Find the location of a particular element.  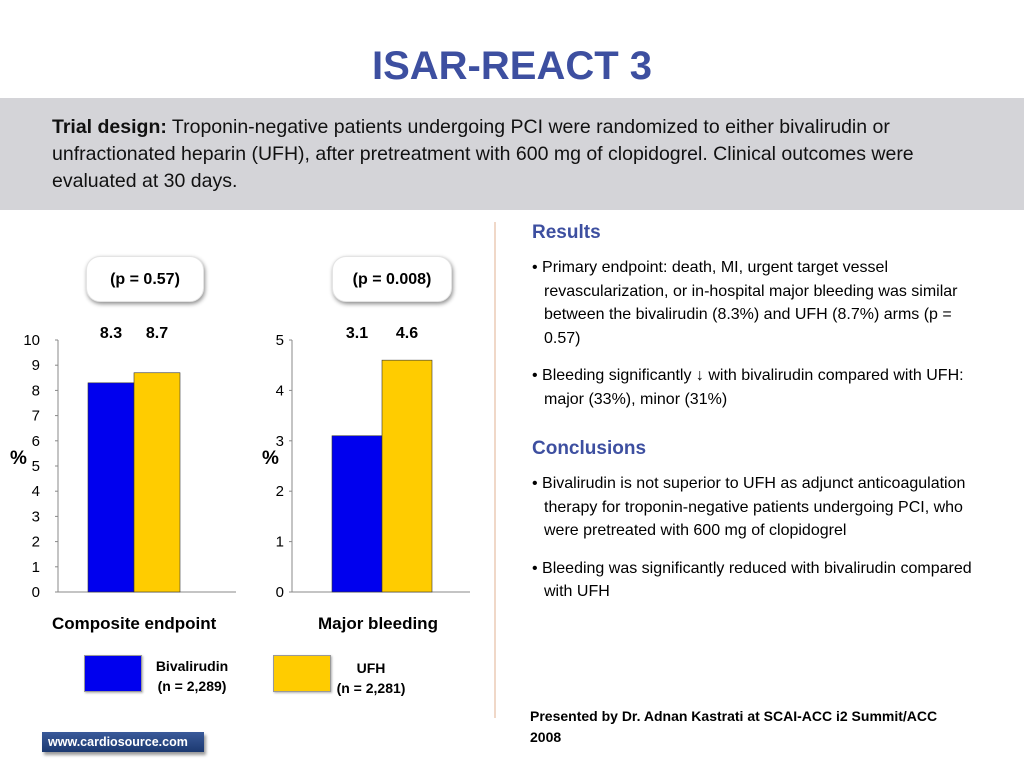

slide-title: ISAR-REACT 3 is located at coordinates (512, 66).